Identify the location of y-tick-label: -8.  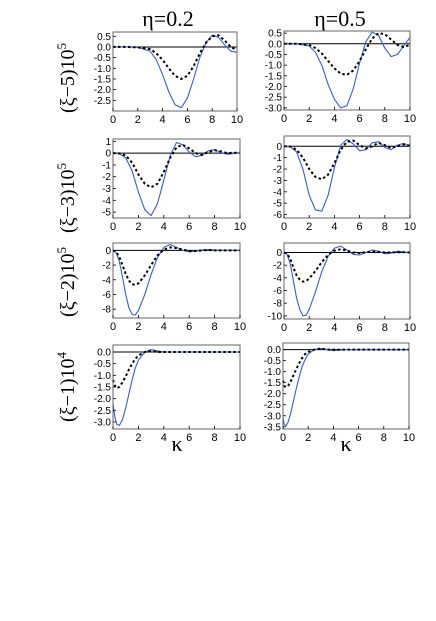
(277, 304).